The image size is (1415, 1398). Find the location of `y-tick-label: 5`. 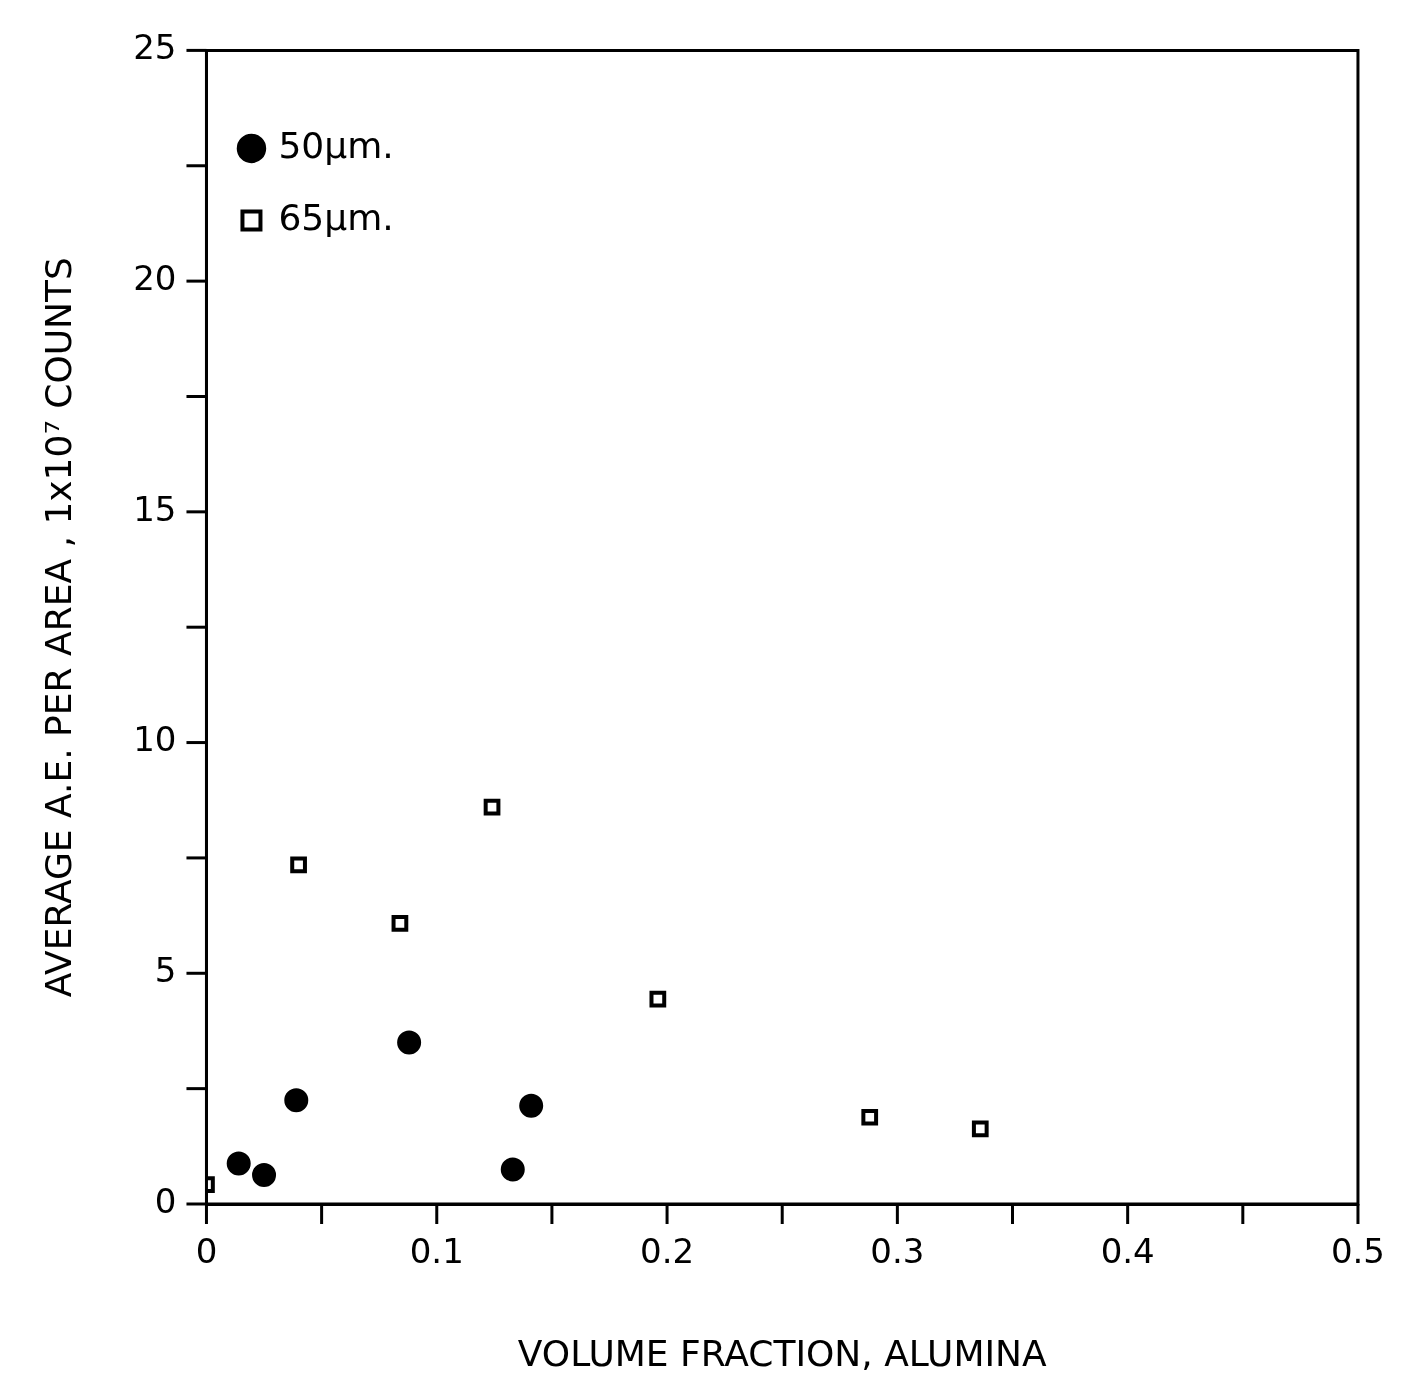

y-tick-label: 5 is located at coordinates (165, 970).